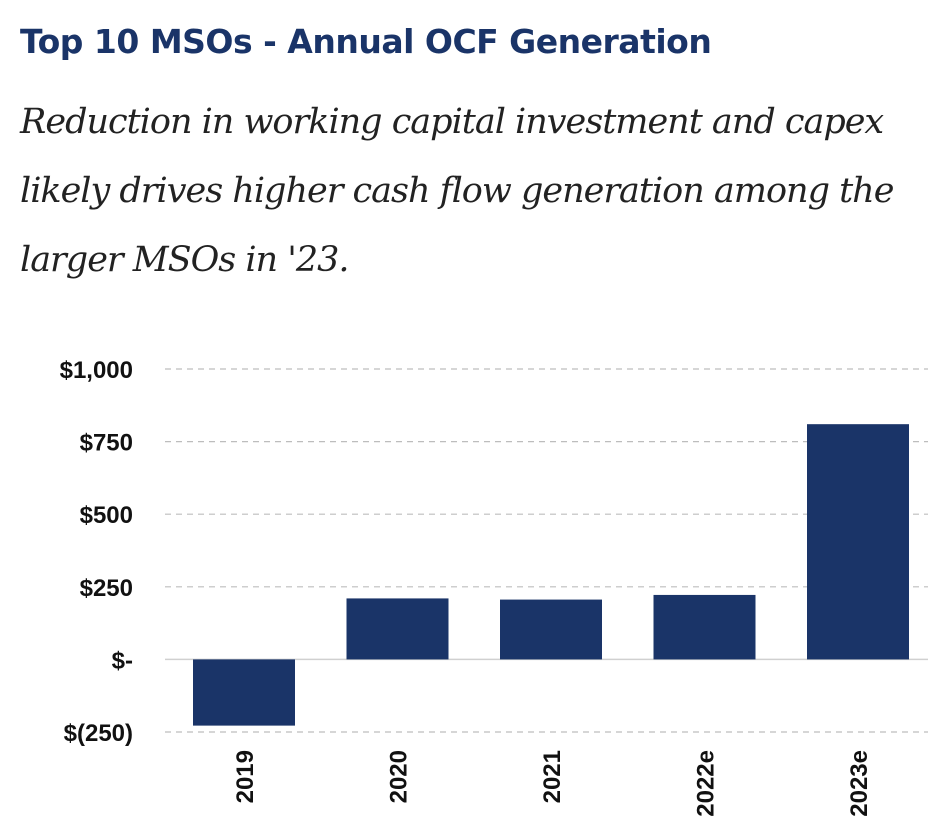 The width and height of the screenshot is (928, 827). What do you see at coordinates (552, 776) in the screenshot?
I see `x-tick-label: 2021` at bounding box center [552, 776].